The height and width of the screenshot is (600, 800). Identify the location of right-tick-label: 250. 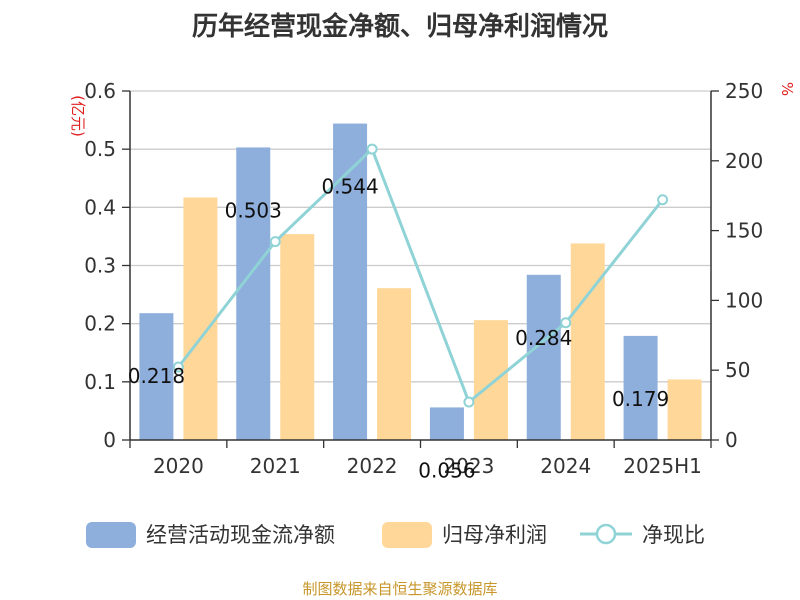
(744, 91).